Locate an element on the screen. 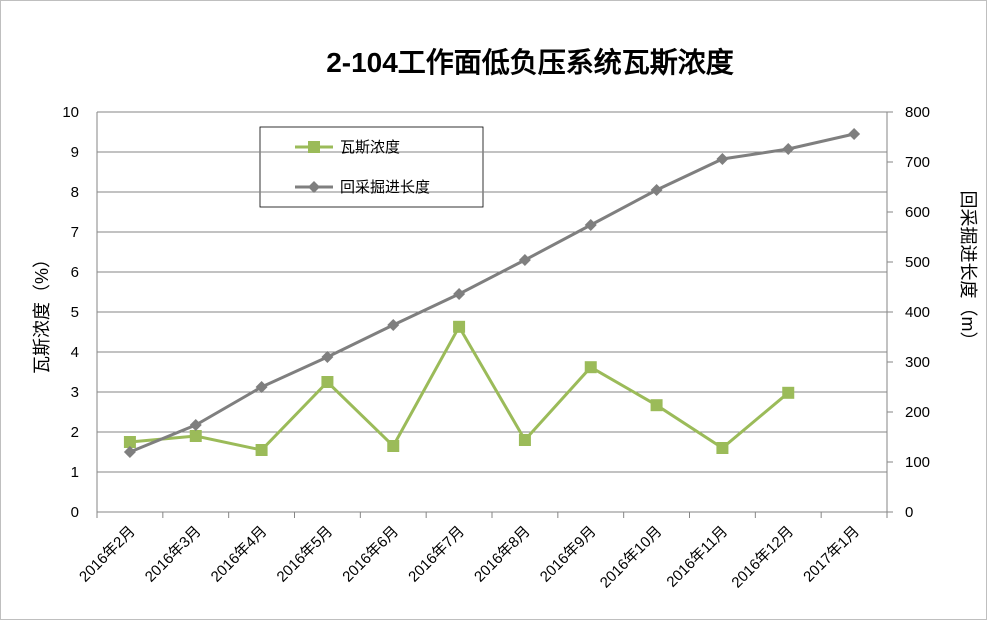 The height and width of the screenshot is (625, 987). y-tick-label: 0 is located at coordinates (75, 512).